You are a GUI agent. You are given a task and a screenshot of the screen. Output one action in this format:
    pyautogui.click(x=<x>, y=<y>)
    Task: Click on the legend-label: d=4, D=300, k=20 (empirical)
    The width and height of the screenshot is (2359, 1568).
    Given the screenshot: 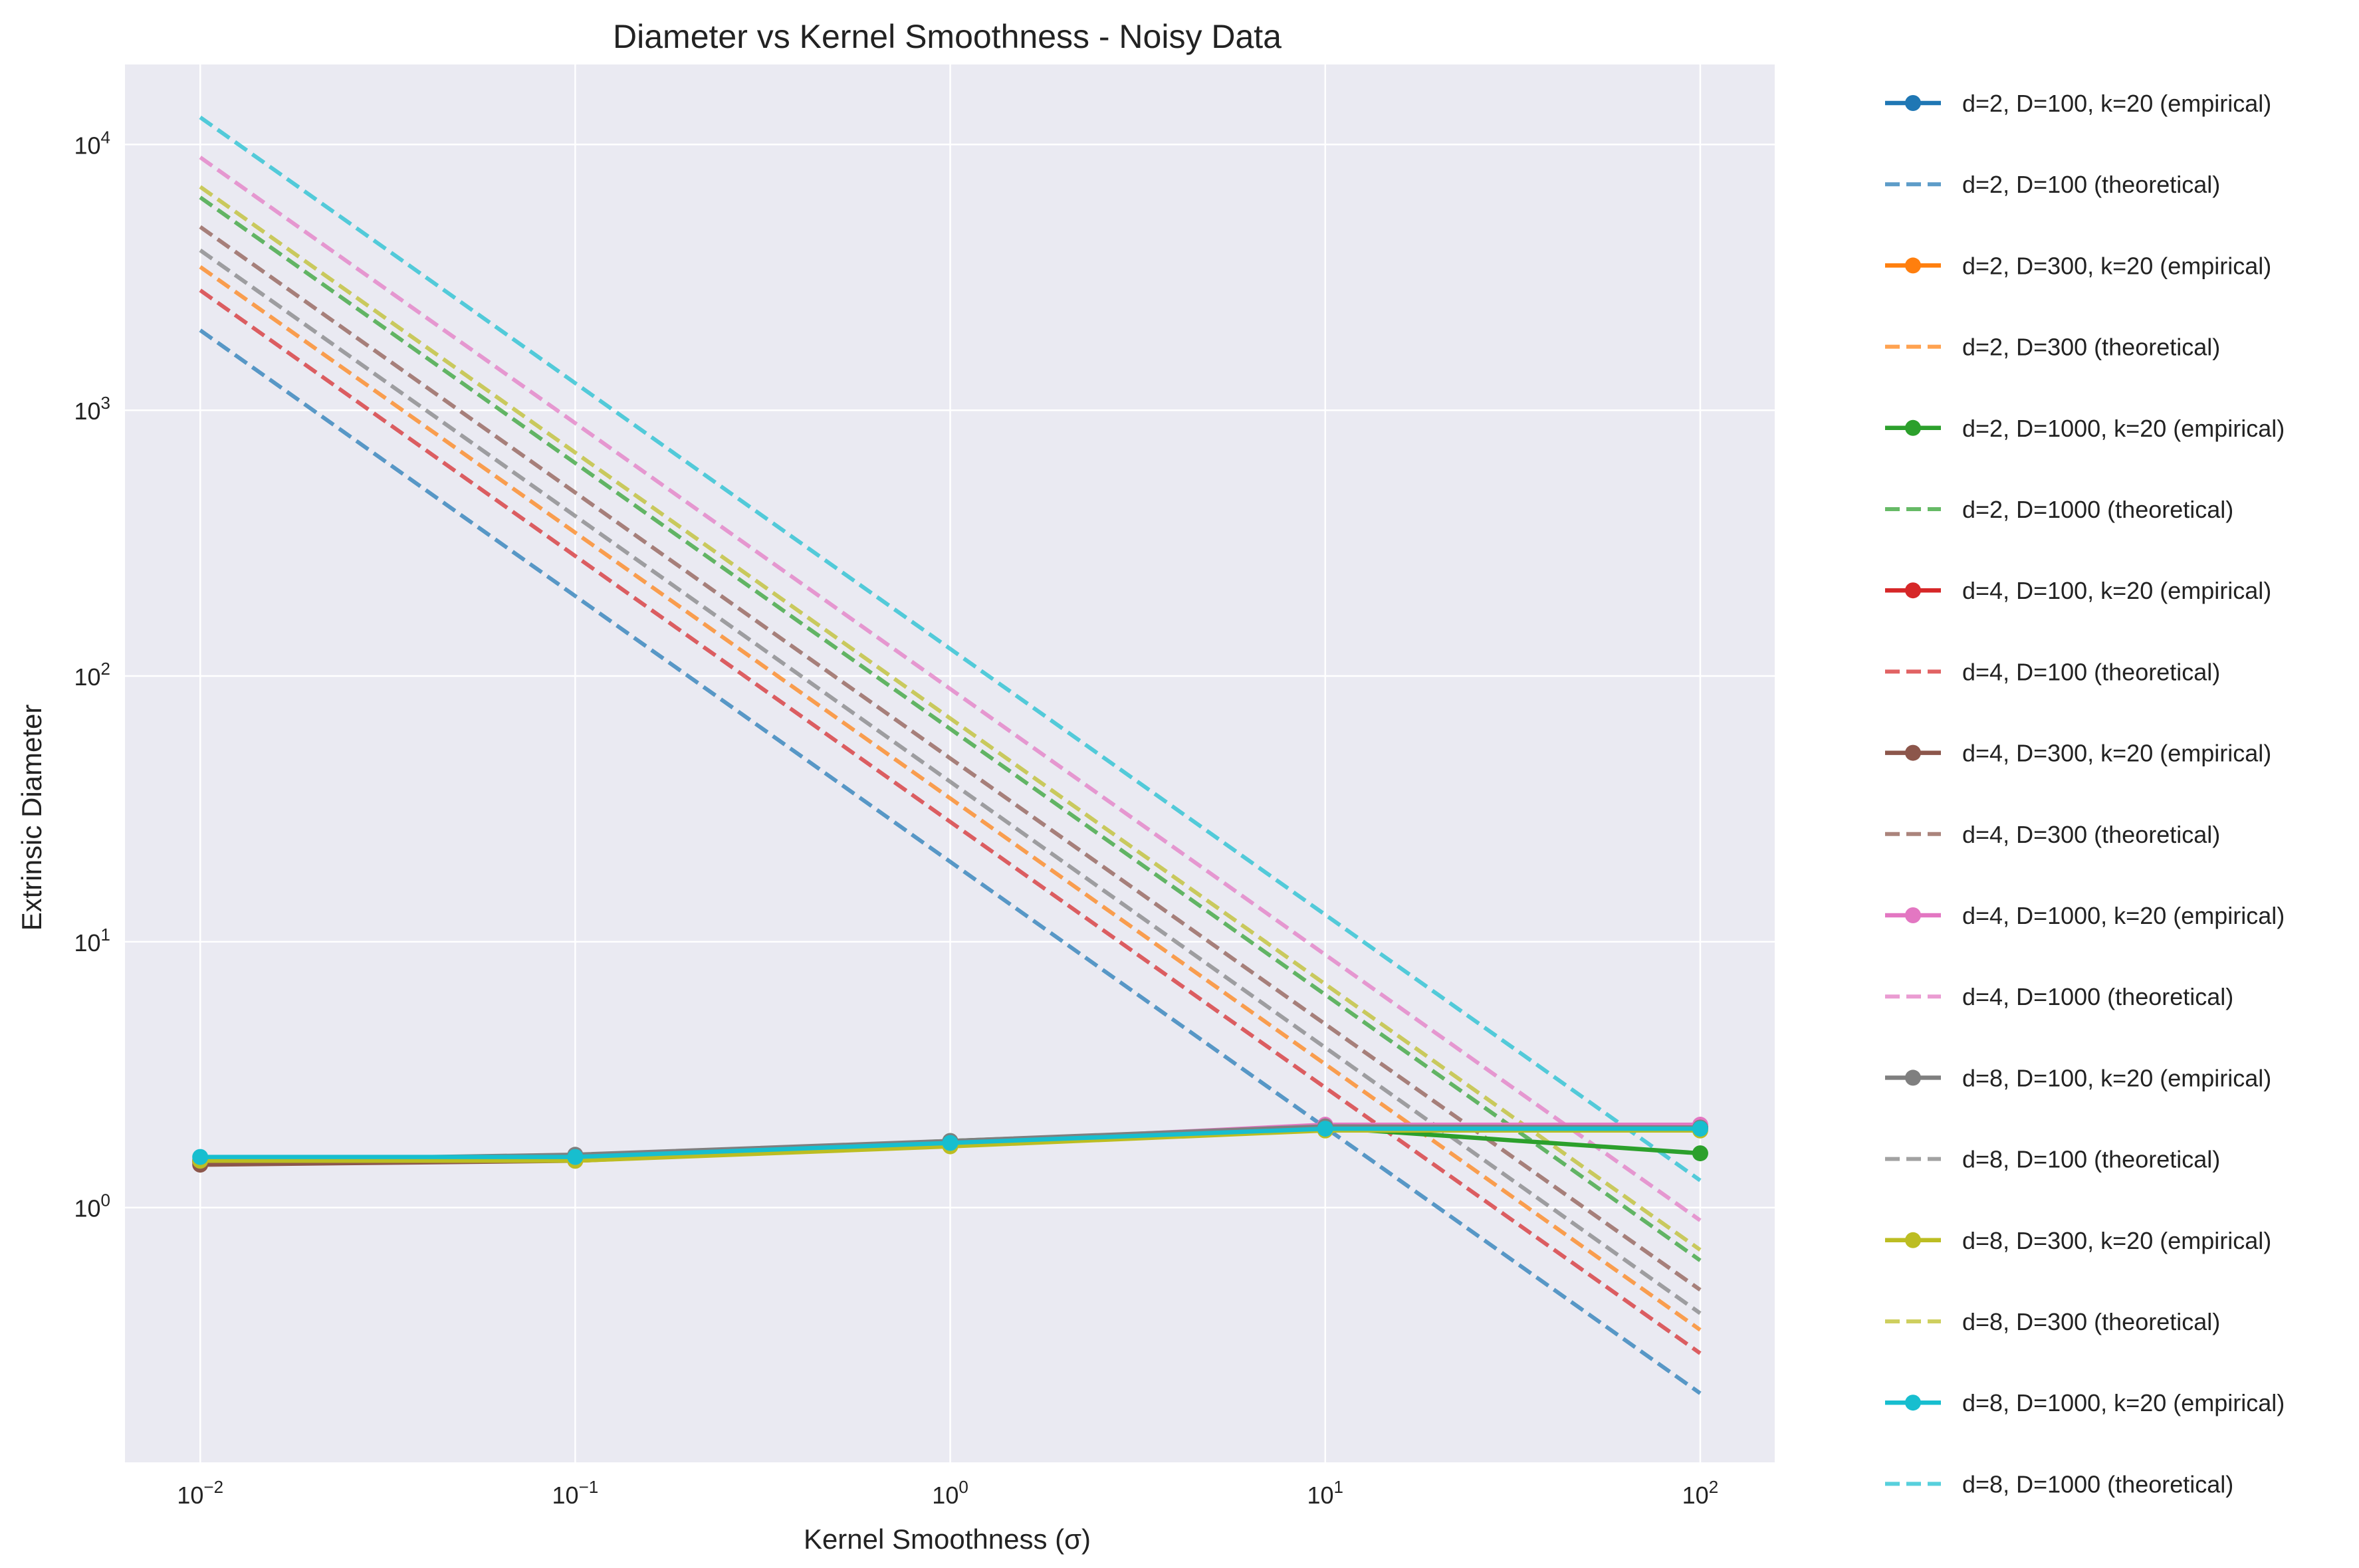 What is the action you would take?
    pyautogui.click(x=2116, y=754)
    